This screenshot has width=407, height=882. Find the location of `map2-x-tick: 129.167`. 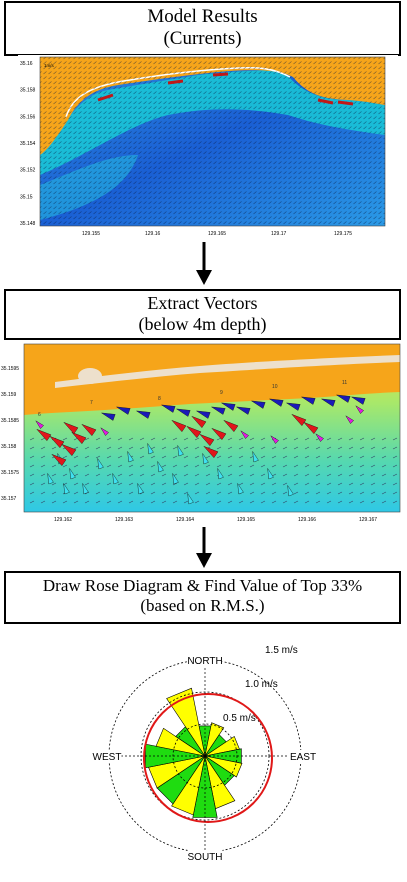

map2-x-tick: 129.167 is located at coordinates (368, 520).